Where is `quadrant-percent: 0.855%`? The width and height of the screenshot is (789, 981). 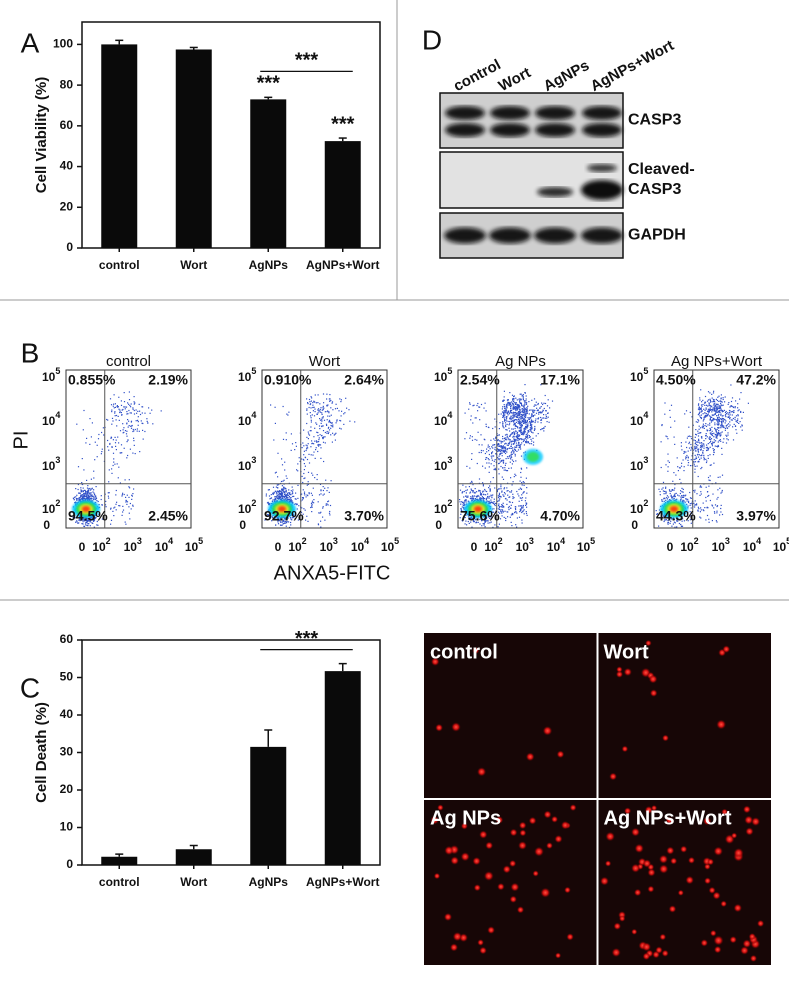 quadrant-percent: 0.855% is located at coordinates (92, 380).